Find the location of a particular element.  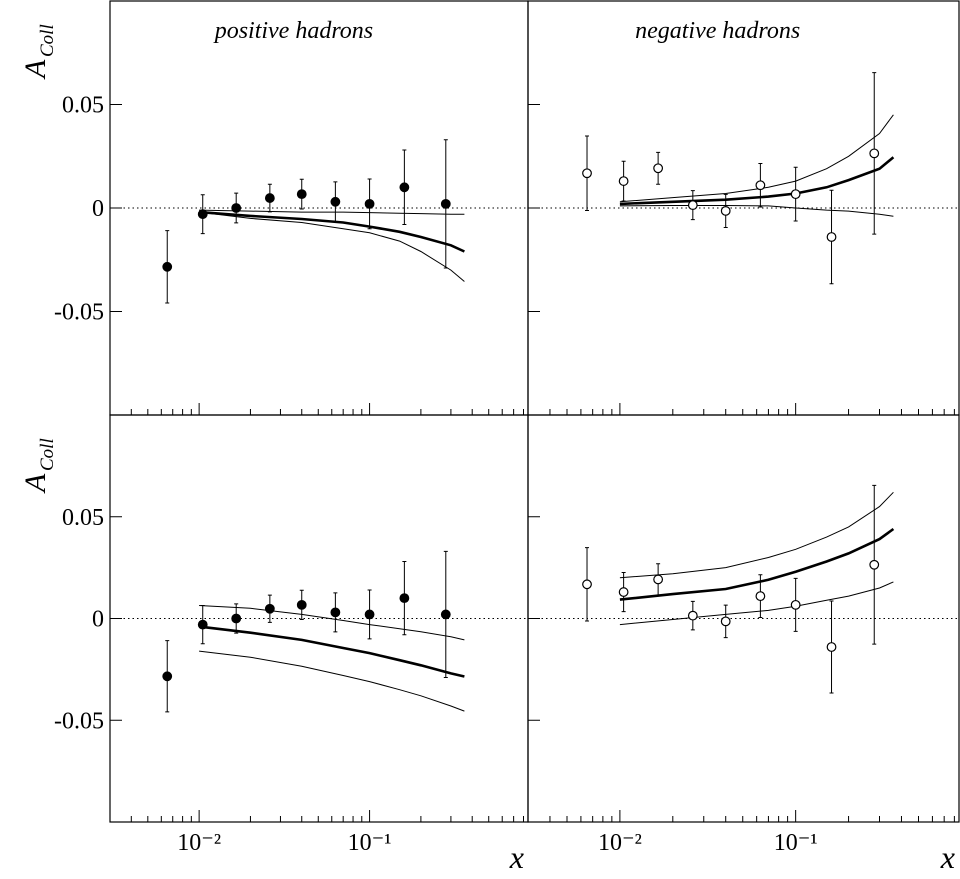

panel-title: positive hadrons is located at coordinates (293, 31).